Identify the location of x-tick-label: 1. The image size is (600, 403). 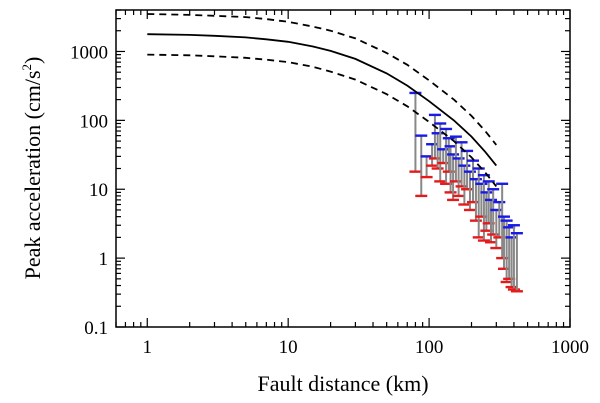
(148, 347).